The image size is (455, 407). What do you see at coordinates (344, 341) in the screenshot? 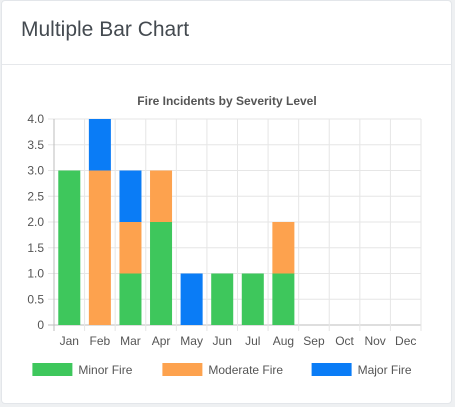
I see `x-tick-label: Oct` at bounding box center [344, 341].